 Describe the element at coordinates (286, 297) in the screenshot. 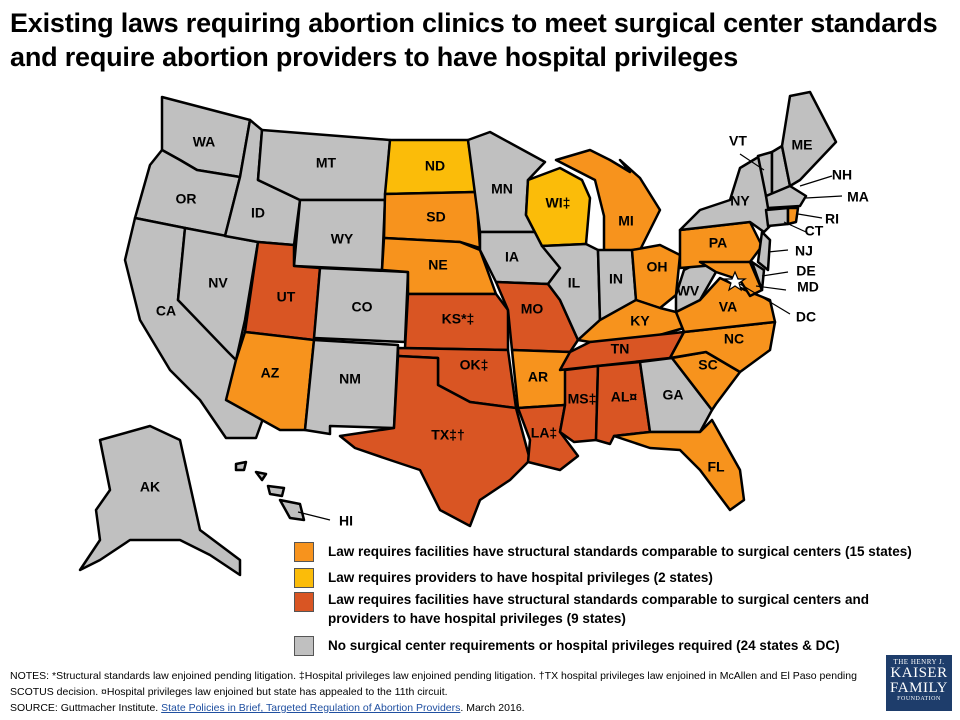

I see `state-label-ut: UT` at that location.